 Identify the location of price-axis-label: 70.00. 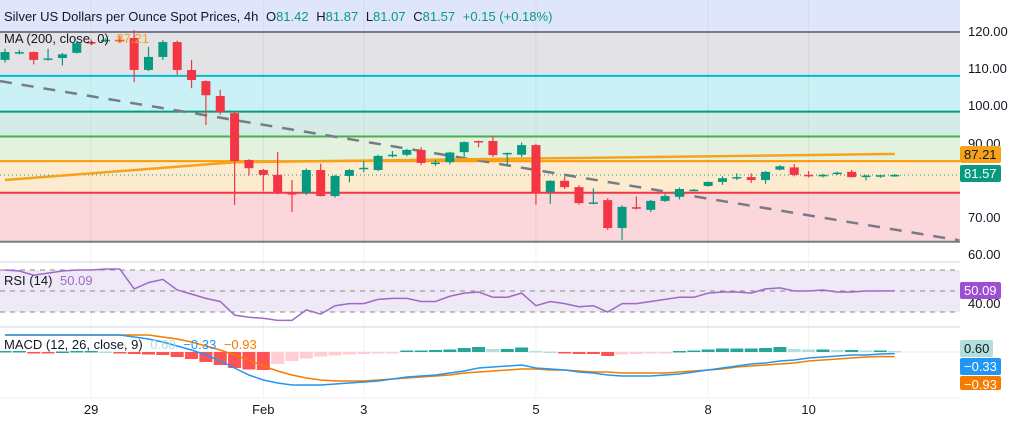
(984, 217).